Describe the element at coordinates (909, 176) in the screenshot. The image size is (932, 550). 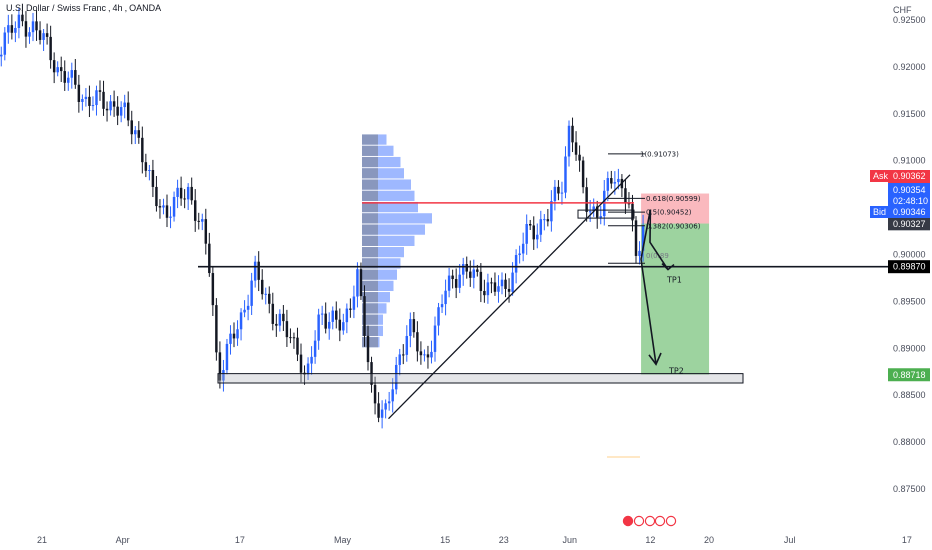
I see `ask-price-bg` at that location.